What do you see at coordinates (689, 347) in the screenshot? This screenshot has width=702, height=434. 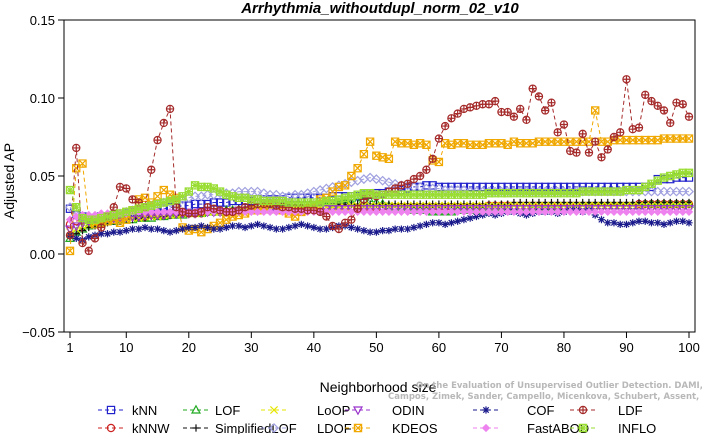 I see `x-tick-label: 100` at bounding box center [689, 347].